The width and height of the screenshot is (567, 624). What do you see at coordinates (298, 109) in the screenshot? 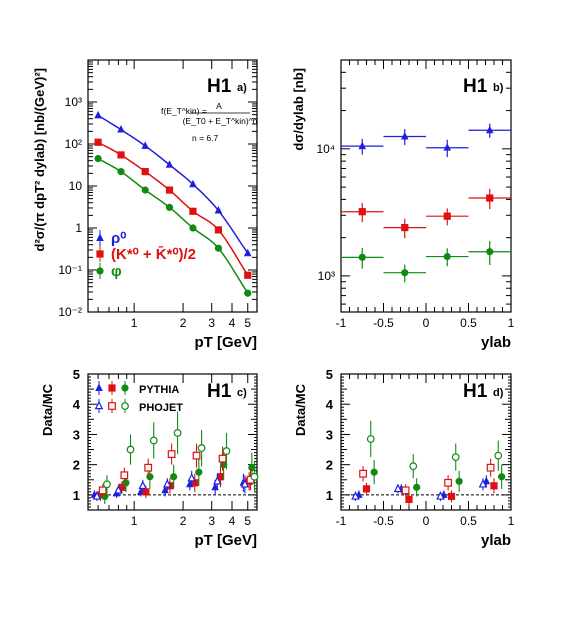
I see `y-axis-title: dσ/dylab [nb]` at bounding box center [298, 109].